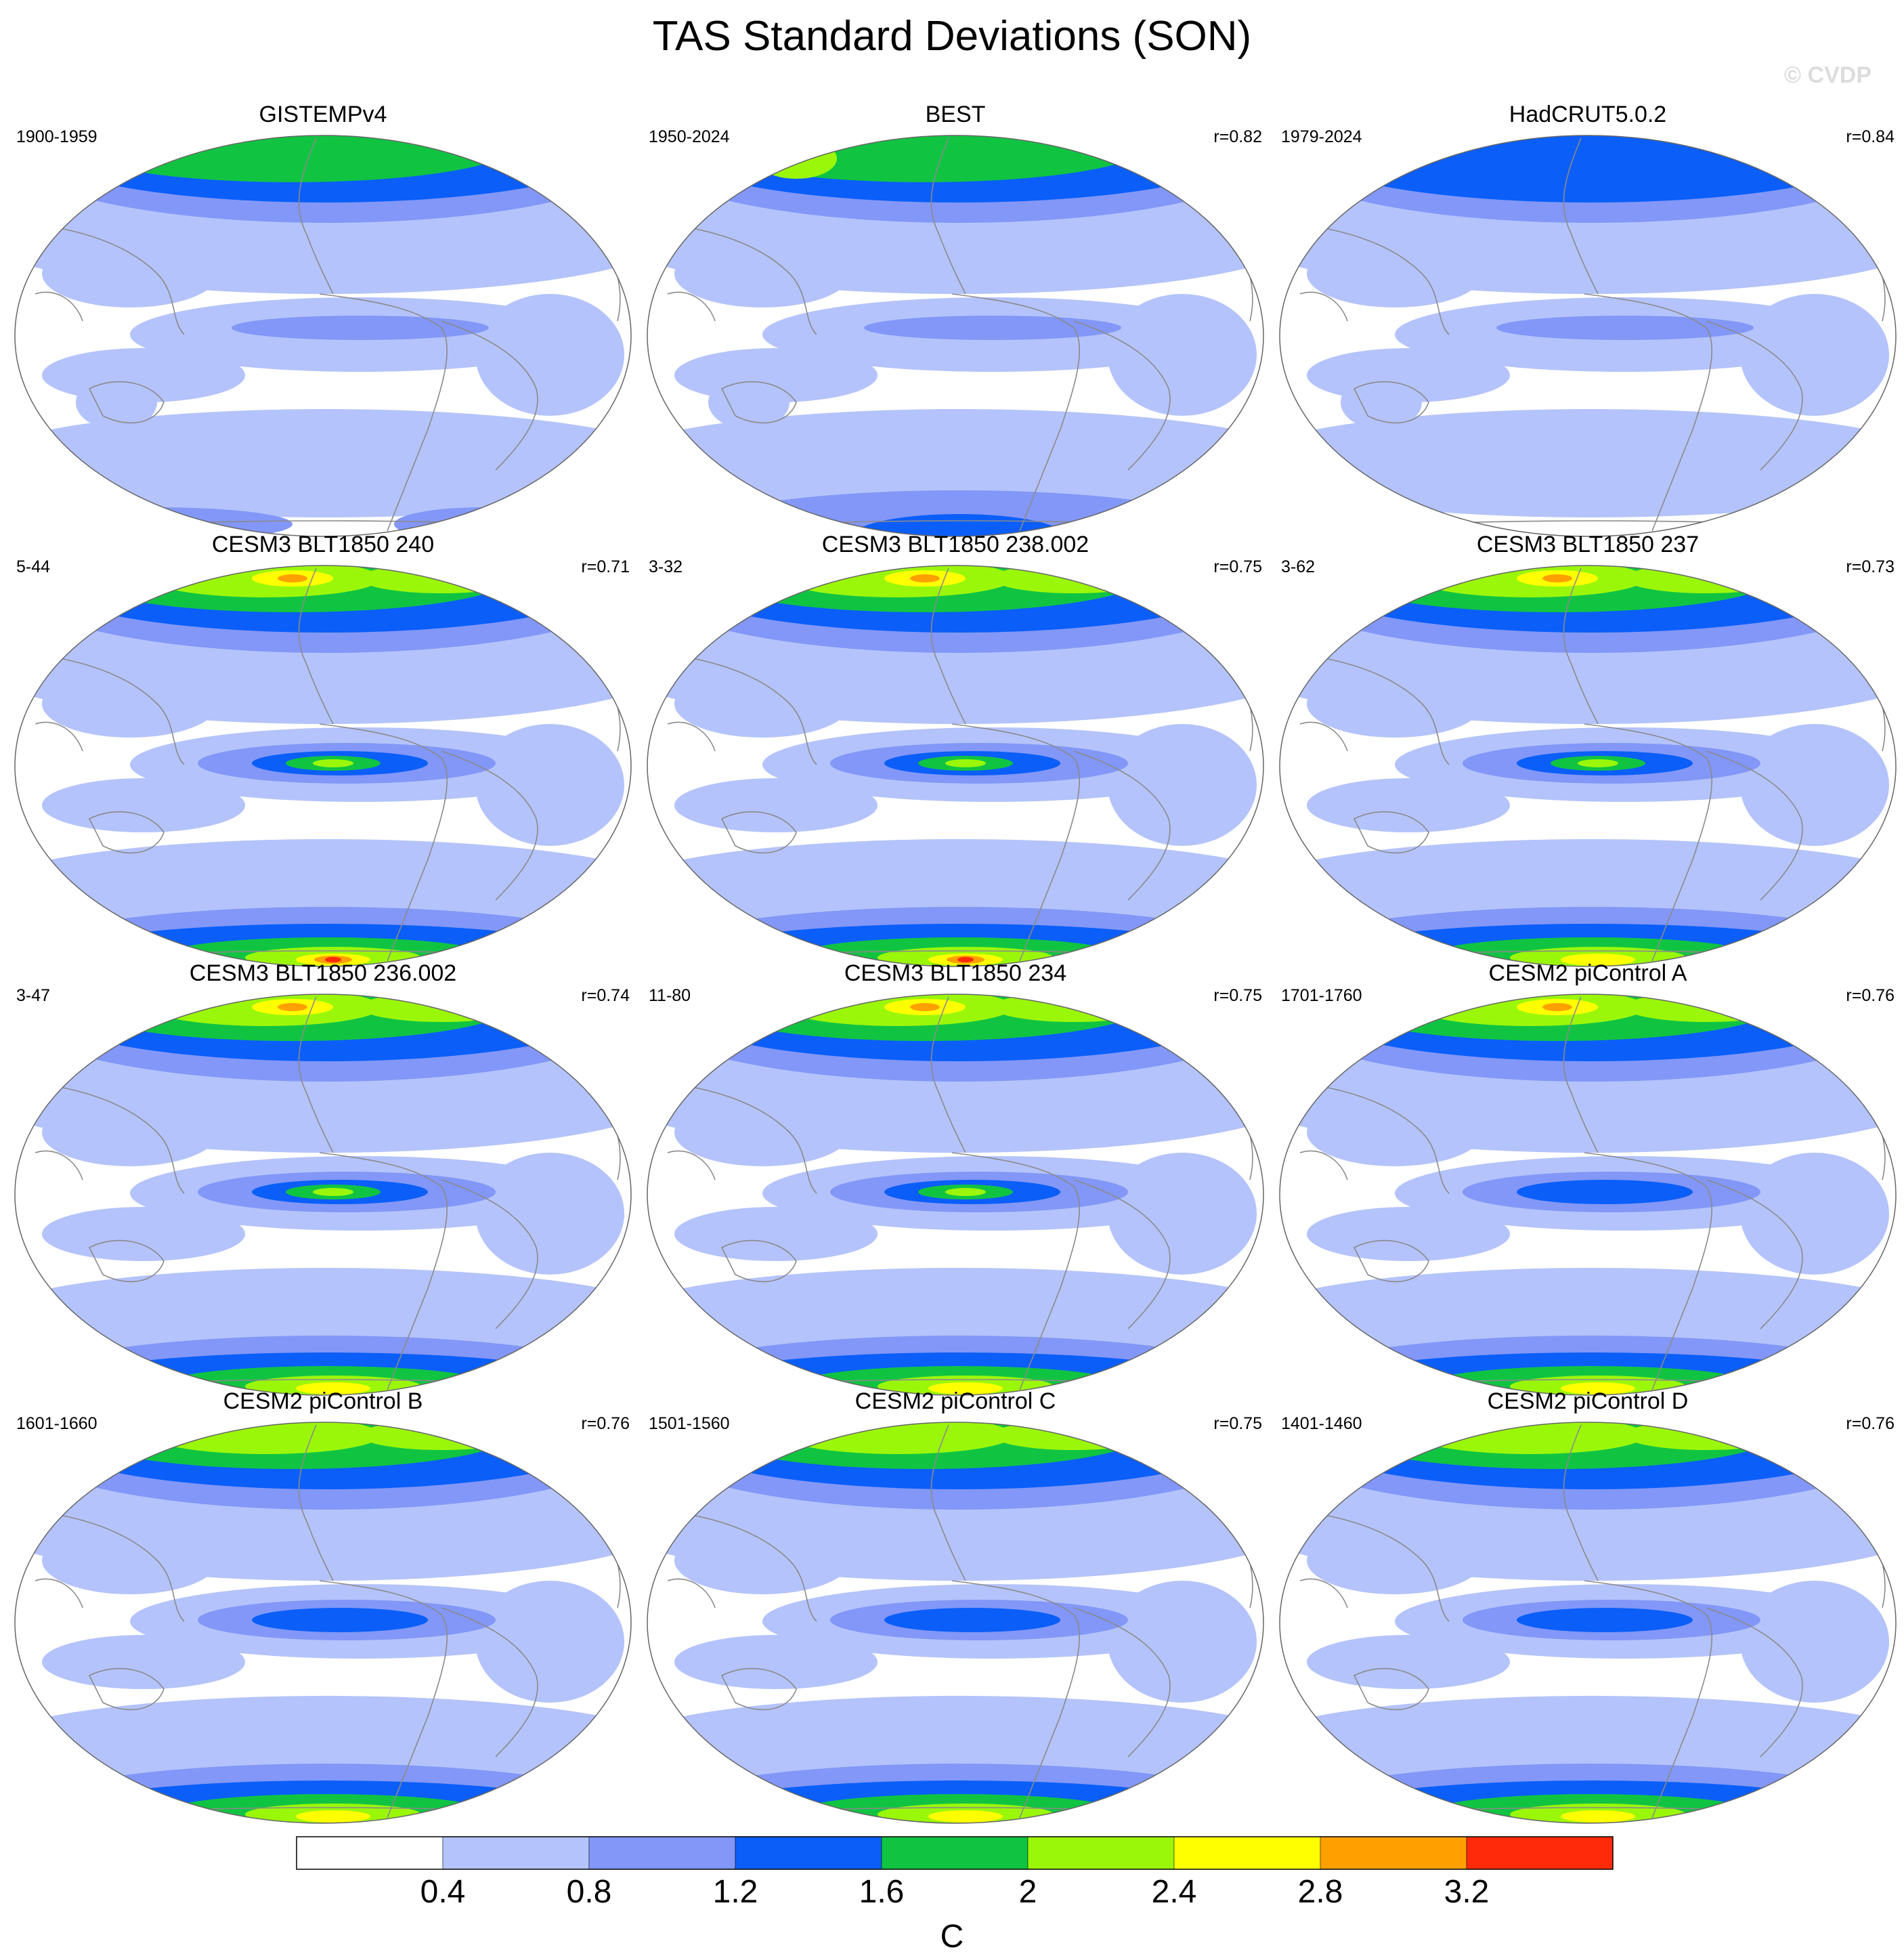 The image size is (1904, 1960). What do you see at coordinates (1238, 566) in the screenshot?
I see `panel-correlation: r=0.75` at bounding box center [1238, 566].